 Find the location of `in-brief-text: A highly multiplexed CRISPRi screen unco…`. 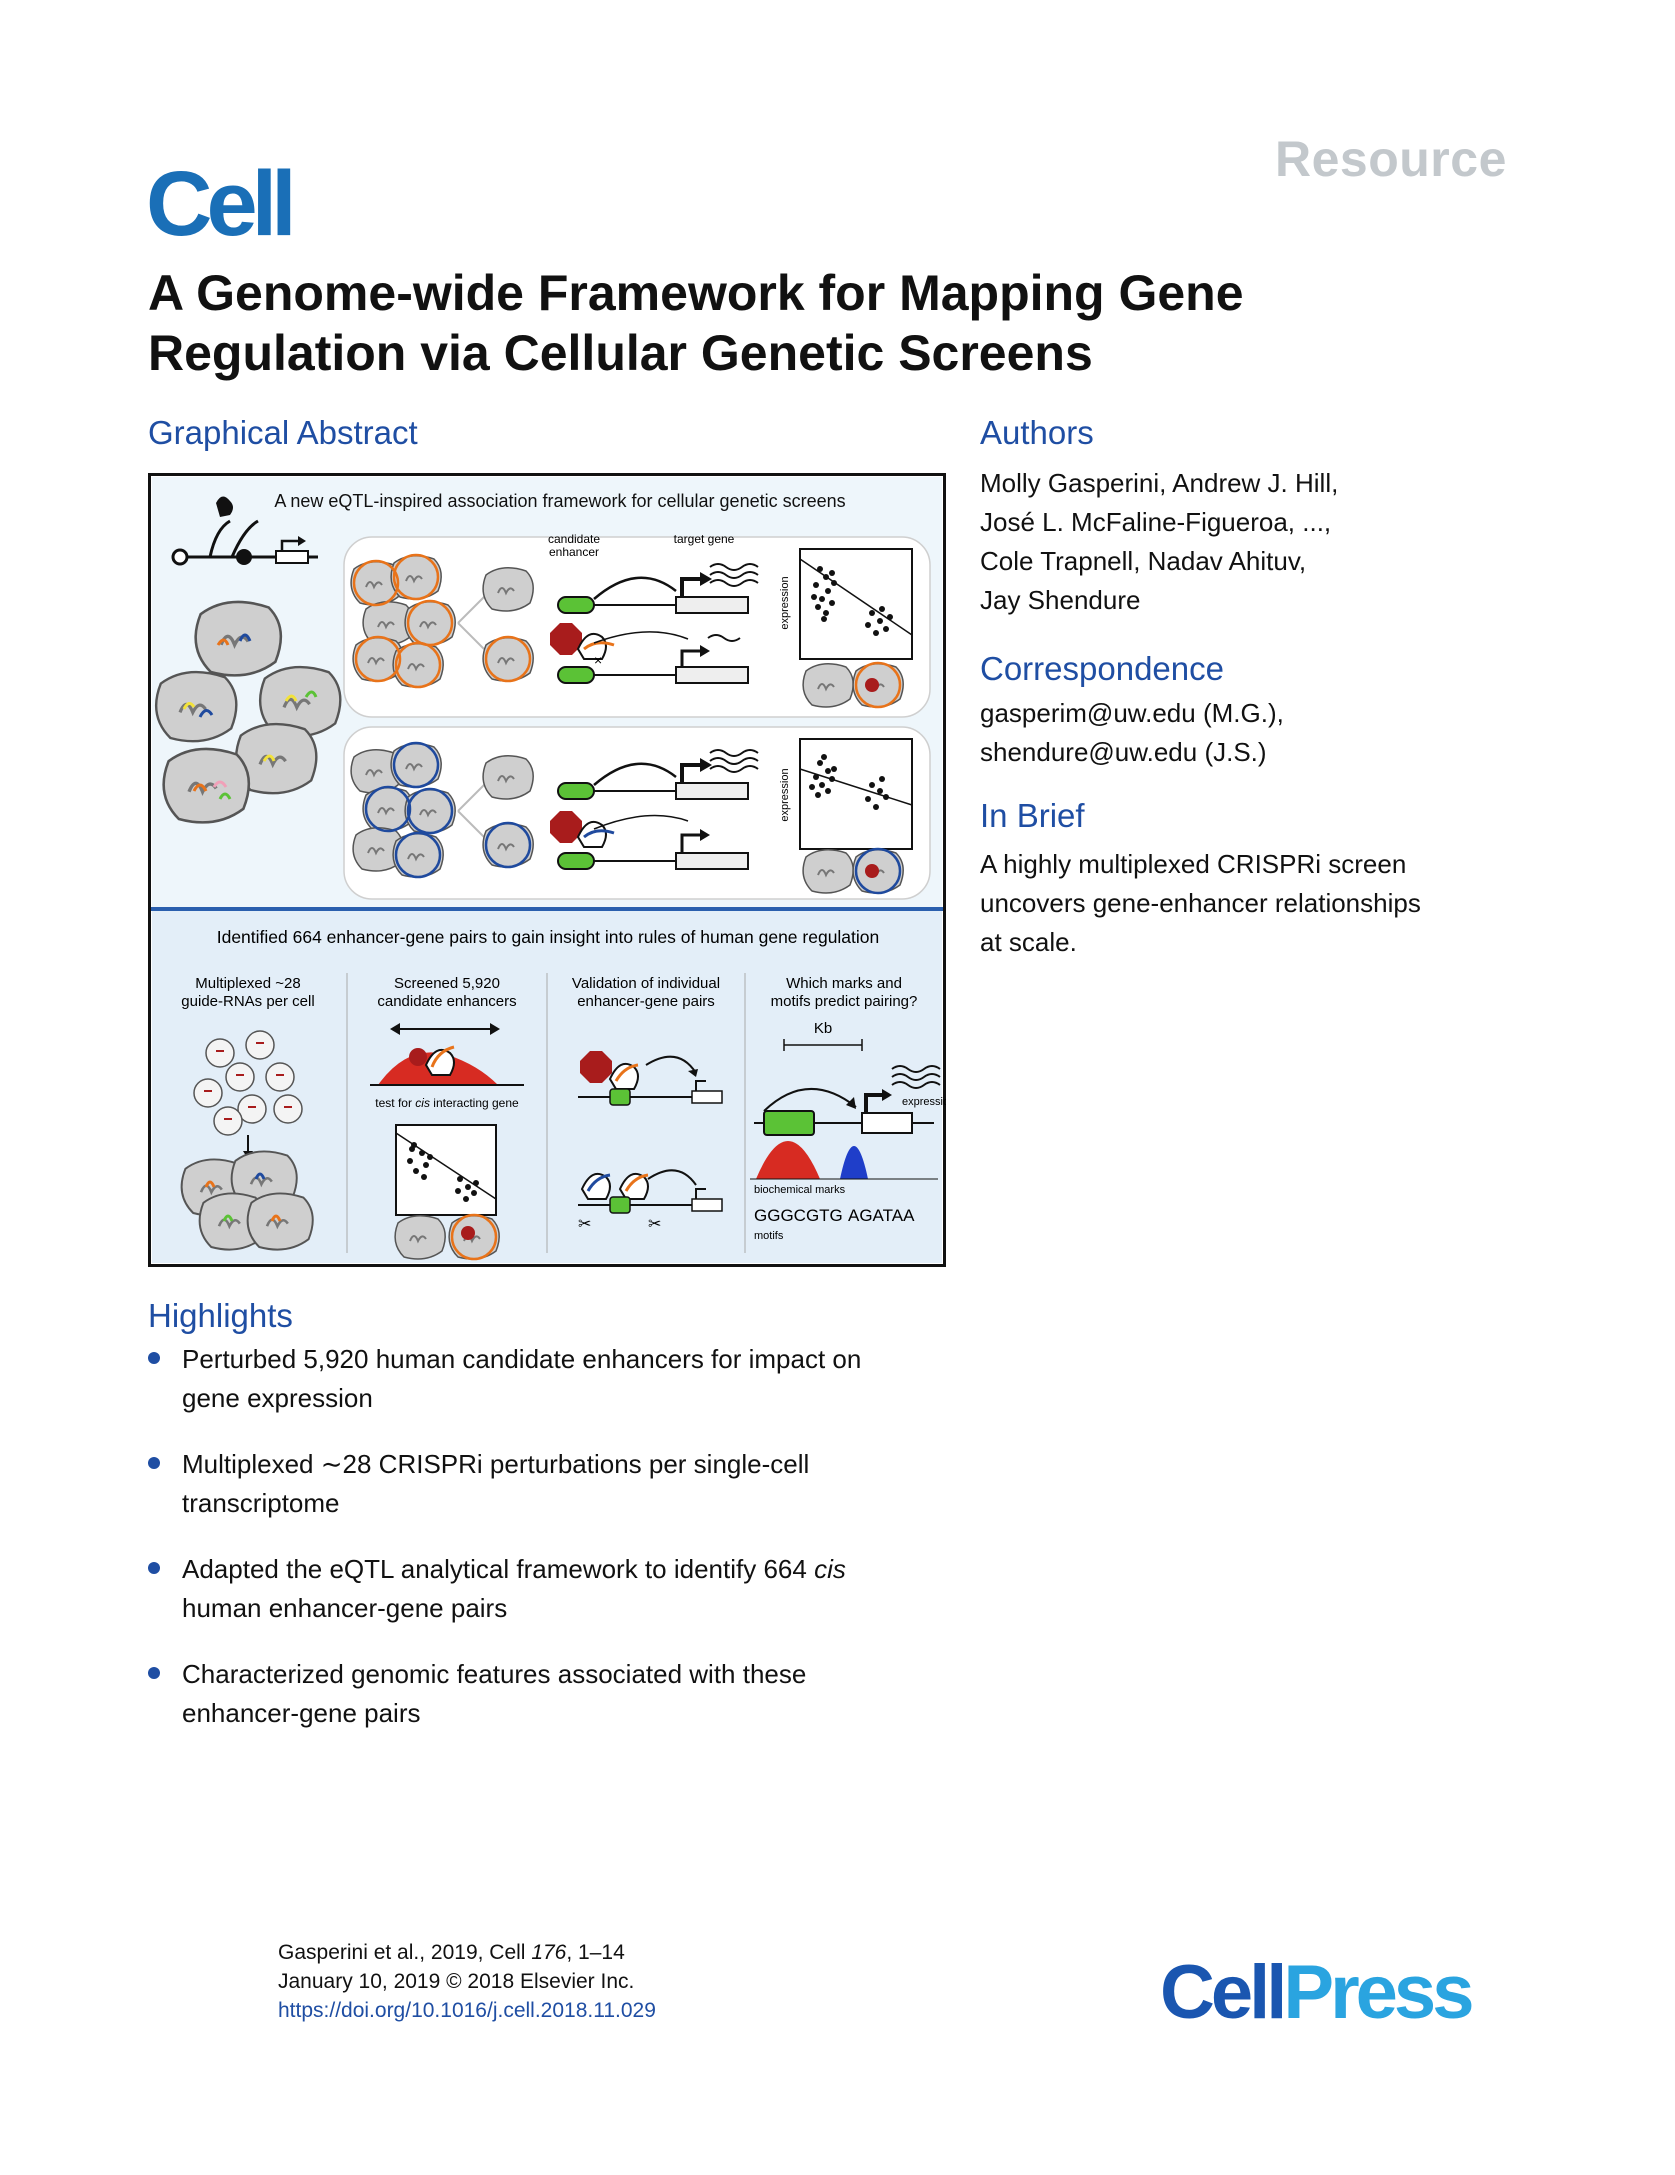

in-brief-text: A highly multiplexed CRISPRi screen unco… is located at coordinates (1240, 903).